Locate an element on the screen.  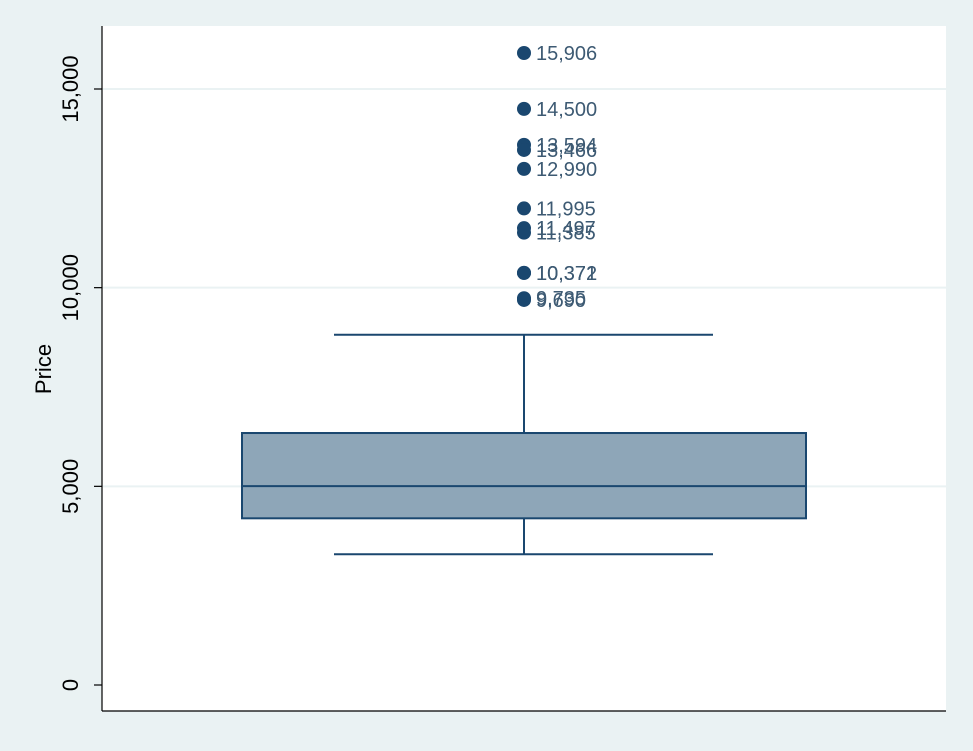
outlier-label: 14,500 is located at coordinates (566, 110).